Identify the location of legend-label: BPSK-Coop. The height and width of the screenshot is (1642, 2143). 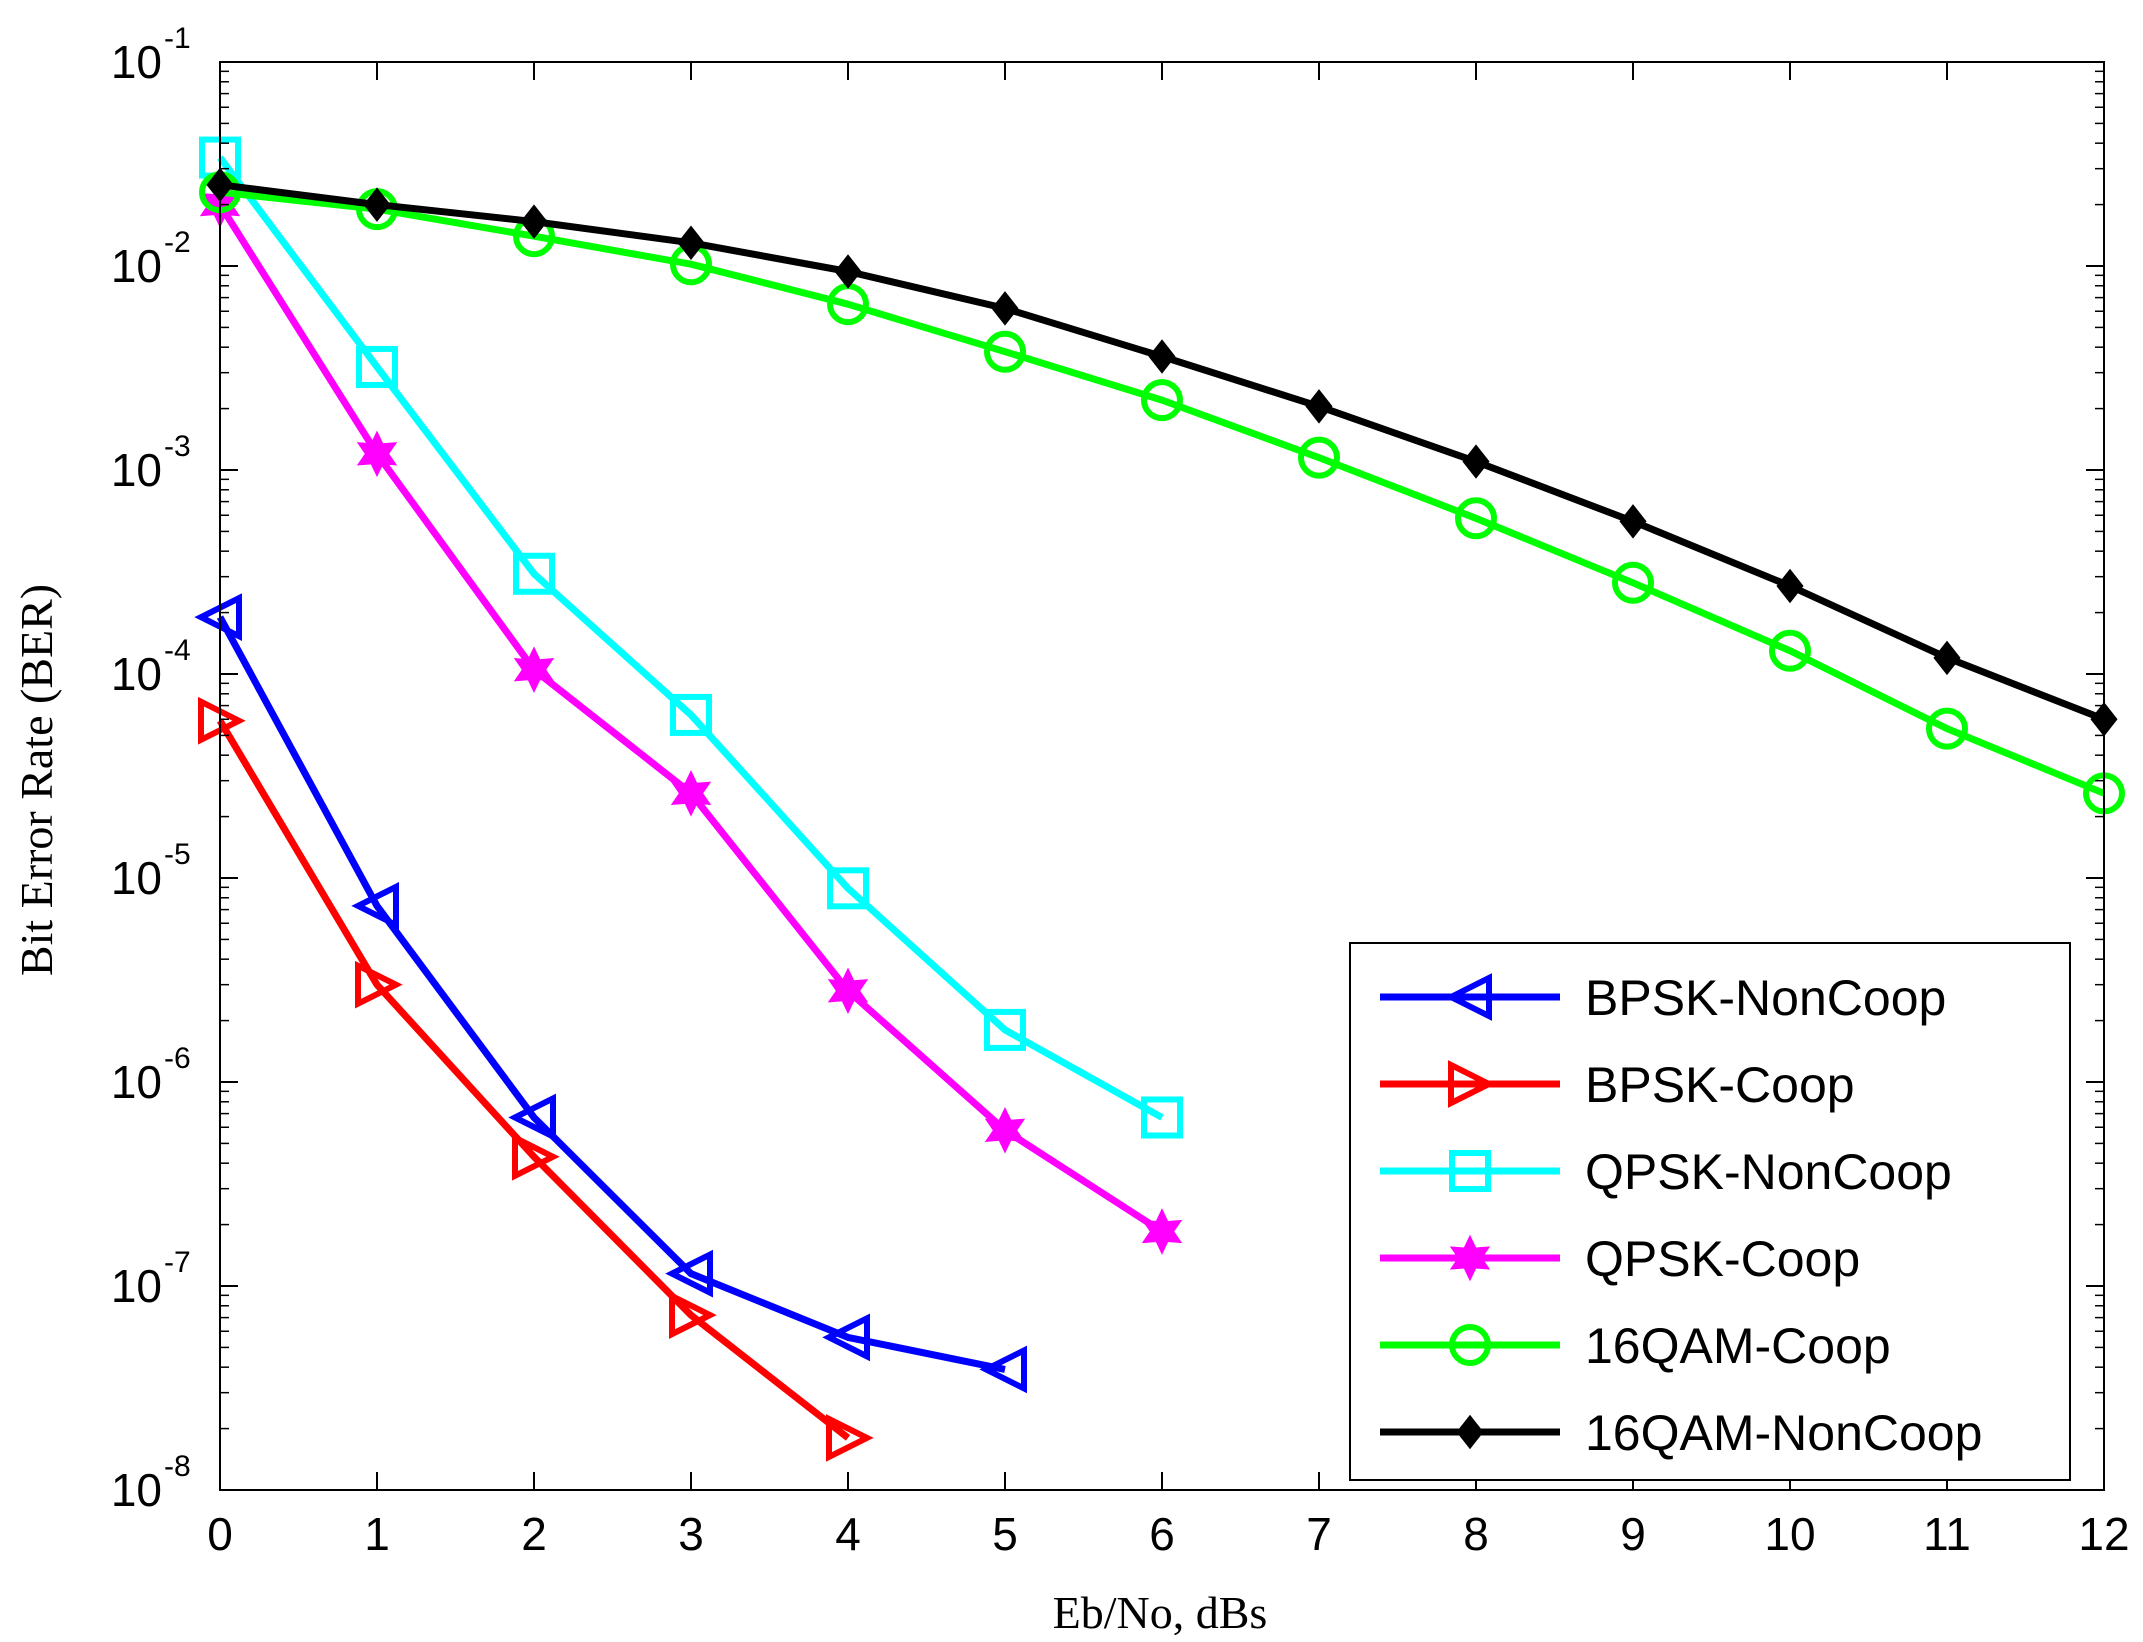
(1720, 1085).